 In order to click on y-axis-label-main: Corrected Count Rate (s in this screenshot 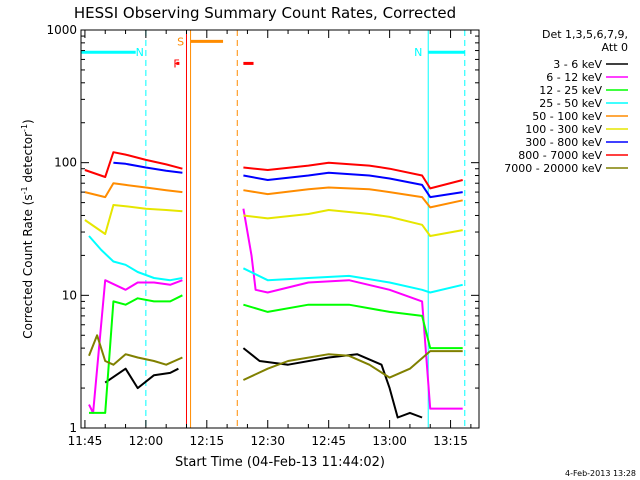, I will do `click(28, 266)`.